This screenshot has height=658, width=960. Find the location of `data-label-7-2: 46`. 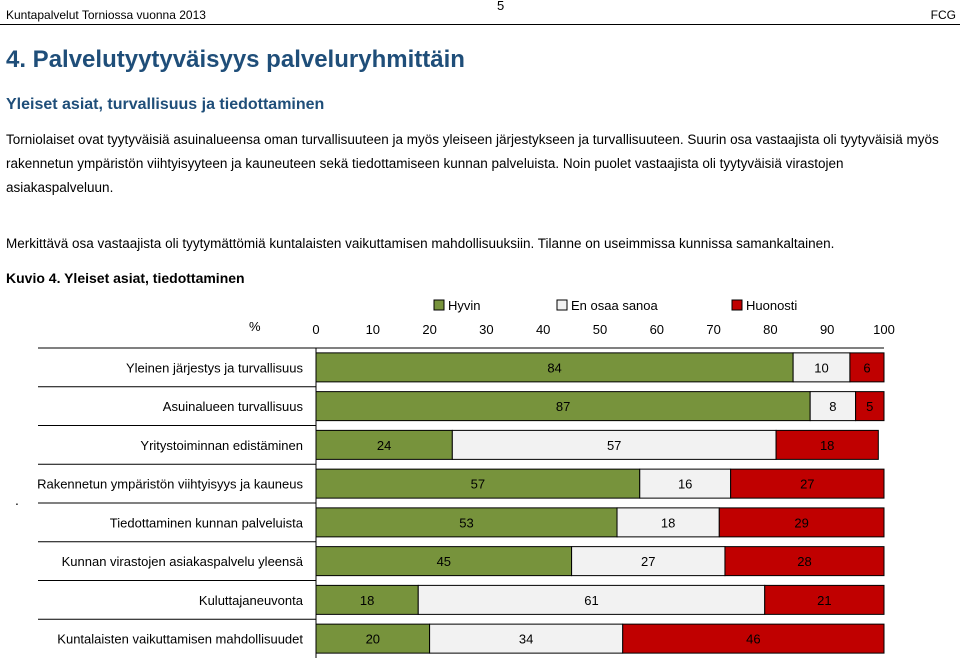

data-label-7-2: 46 is located at coordinates (753, 639).